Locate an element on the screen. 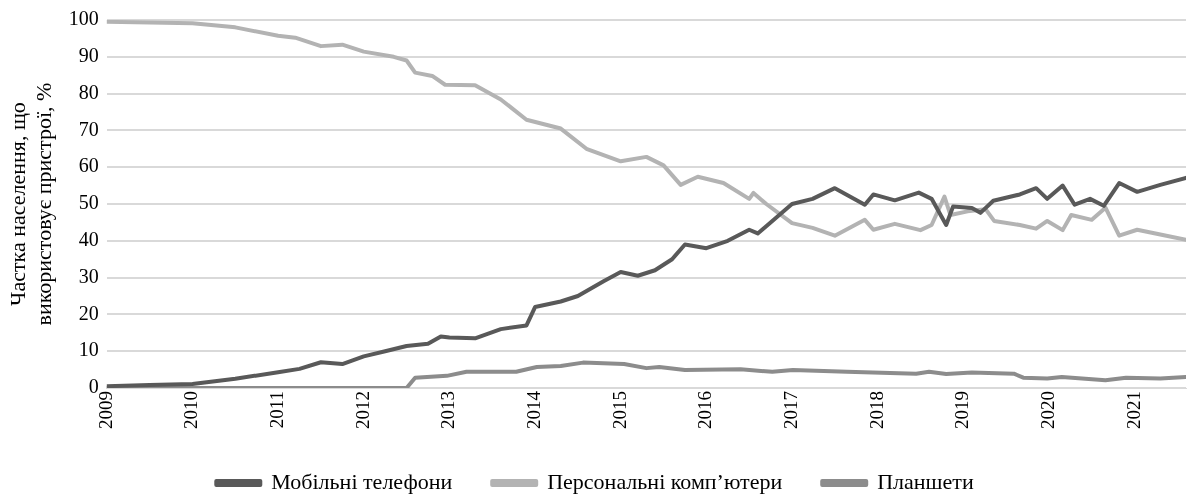  y-tick-label: 60 is located at coordinates (88, 165).